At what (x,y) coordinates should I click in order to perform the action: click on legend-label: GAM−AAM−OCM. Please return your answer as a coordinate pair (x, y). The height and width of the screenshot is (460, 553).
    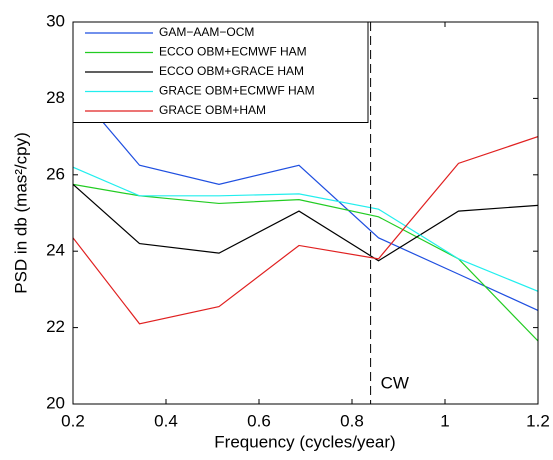
    Looking at the image, I should click on (206, 32).